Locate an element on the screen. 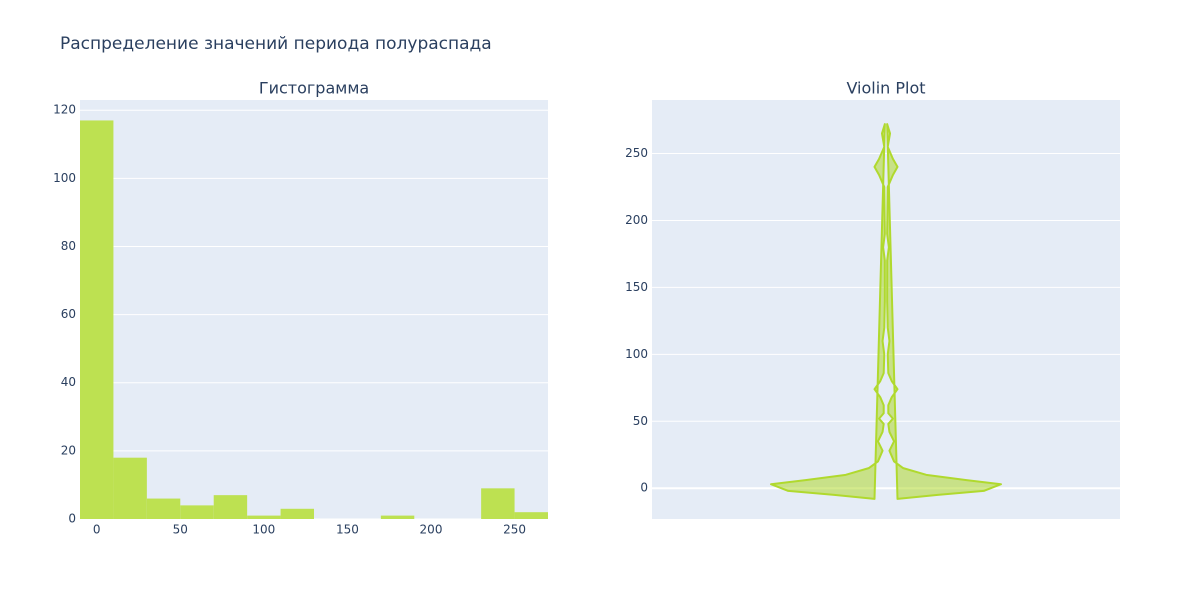 This screenshot has width=1200, height=600. subplot-title: Violin Plot is located at coordinates (885, 88).